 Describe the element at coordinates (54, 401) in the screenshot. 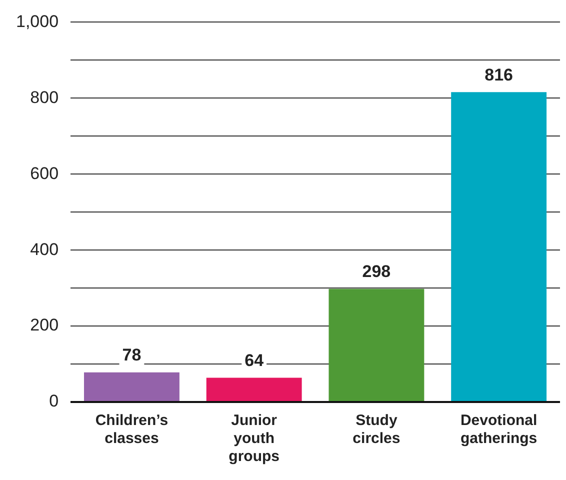

I see `y-tick-label: 0` at that location.